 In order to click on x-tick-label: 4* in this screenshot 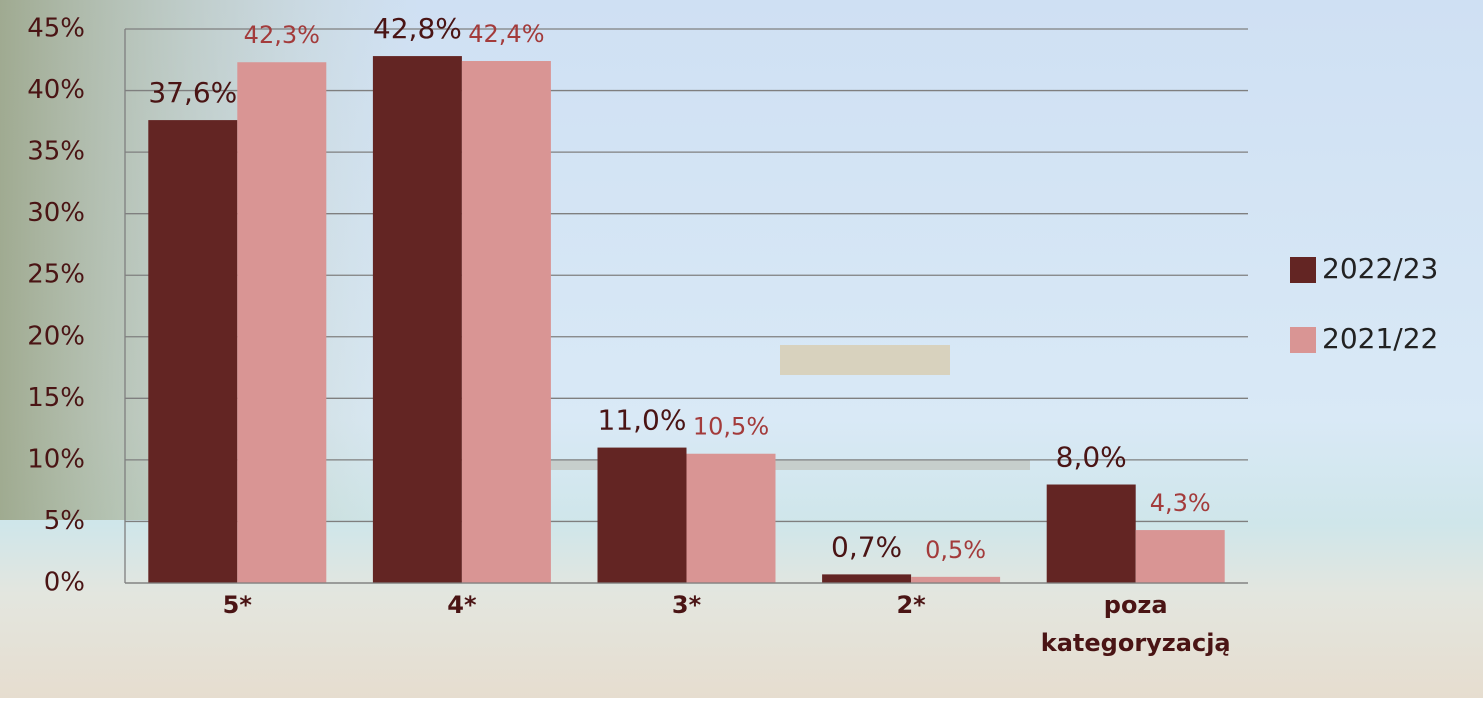, I will do `click(462, 605)`.